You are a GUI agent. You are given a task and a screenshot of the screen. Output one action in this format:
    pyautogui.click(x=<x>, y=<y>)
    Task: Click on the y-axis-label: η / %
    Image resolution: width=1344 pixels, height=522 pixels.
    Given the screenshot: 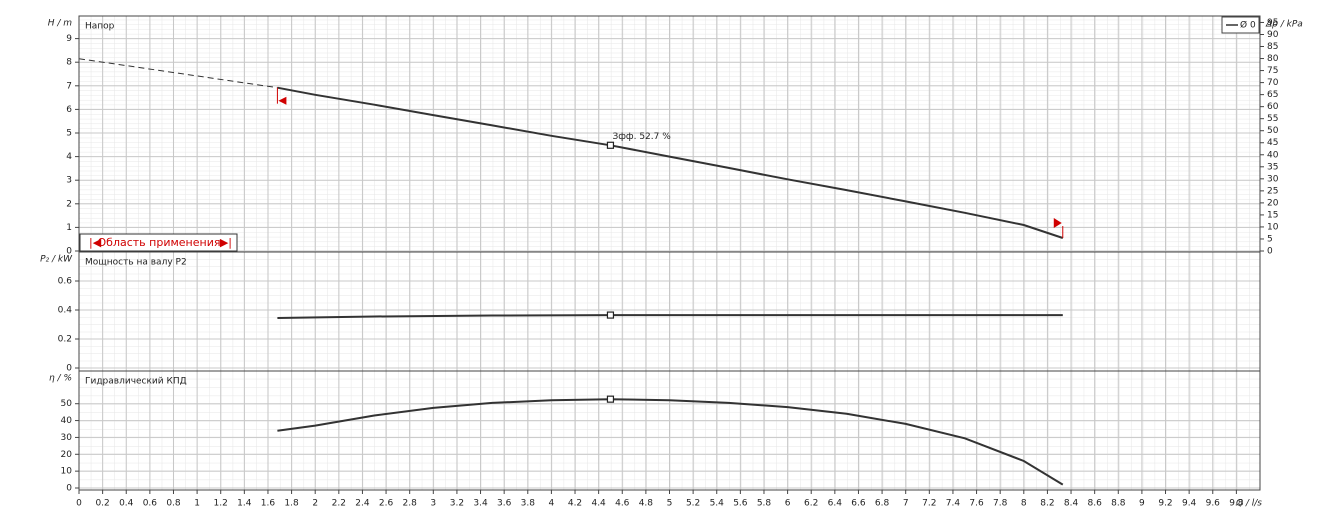 What is the action you would take?
    pyautogui.click(x=60, y=379)
    